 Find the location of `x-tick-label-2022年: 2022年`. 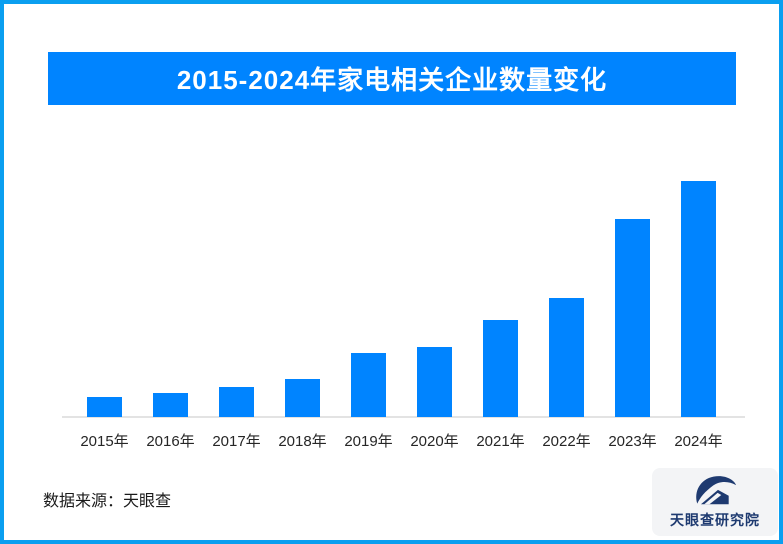

x-tick-label-2022年: 2022年 is located at coordinates (566, 441).